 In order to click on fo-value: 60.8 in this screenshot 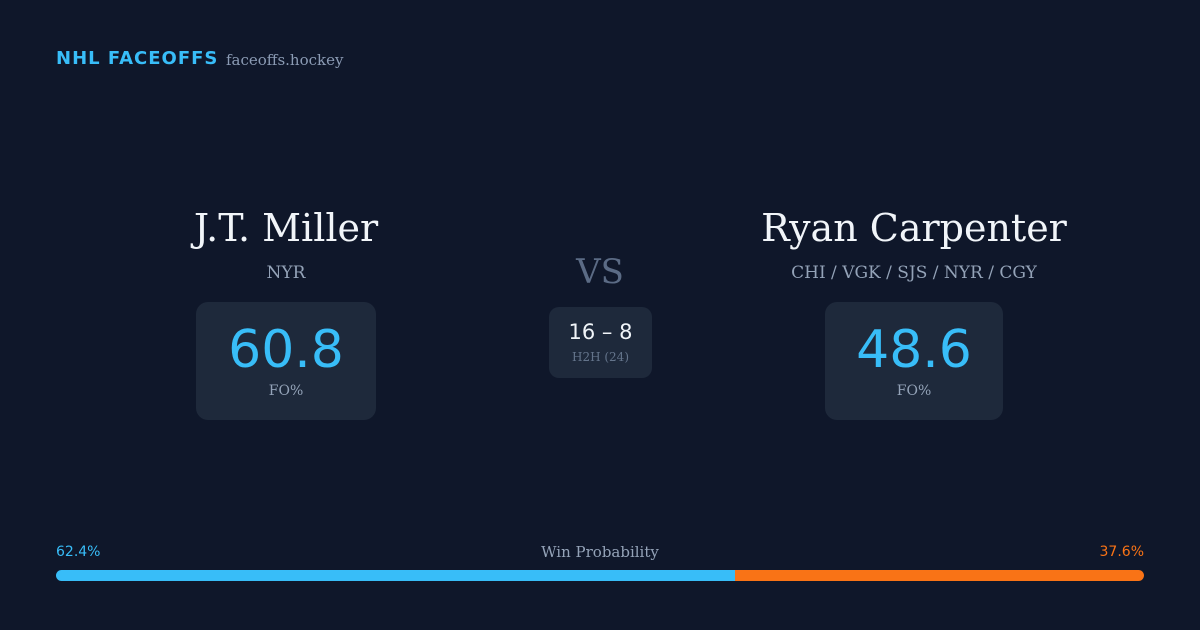, I will do `click(286, 350)`.